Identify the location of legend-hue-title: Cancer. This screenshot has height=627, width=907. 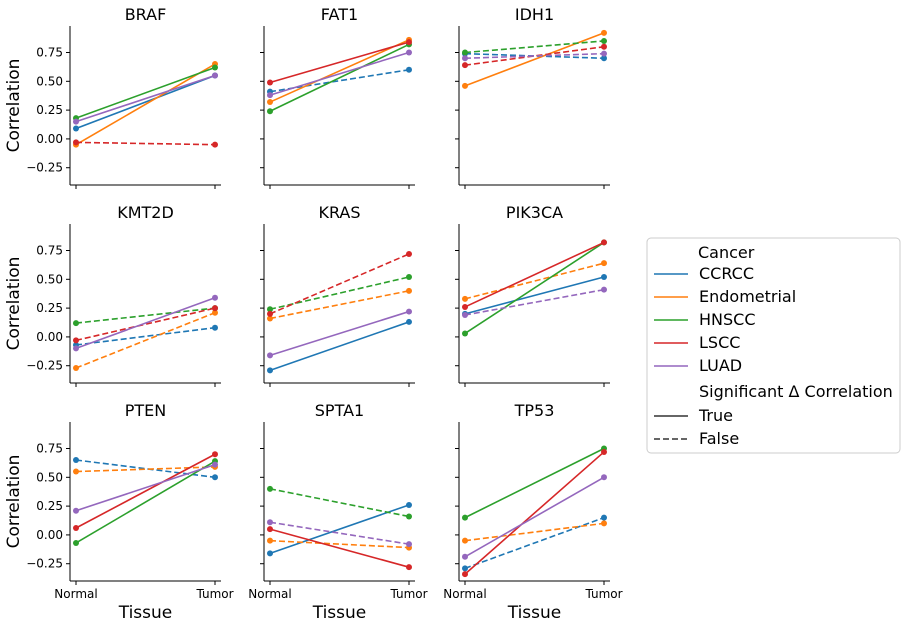
(726, 252).